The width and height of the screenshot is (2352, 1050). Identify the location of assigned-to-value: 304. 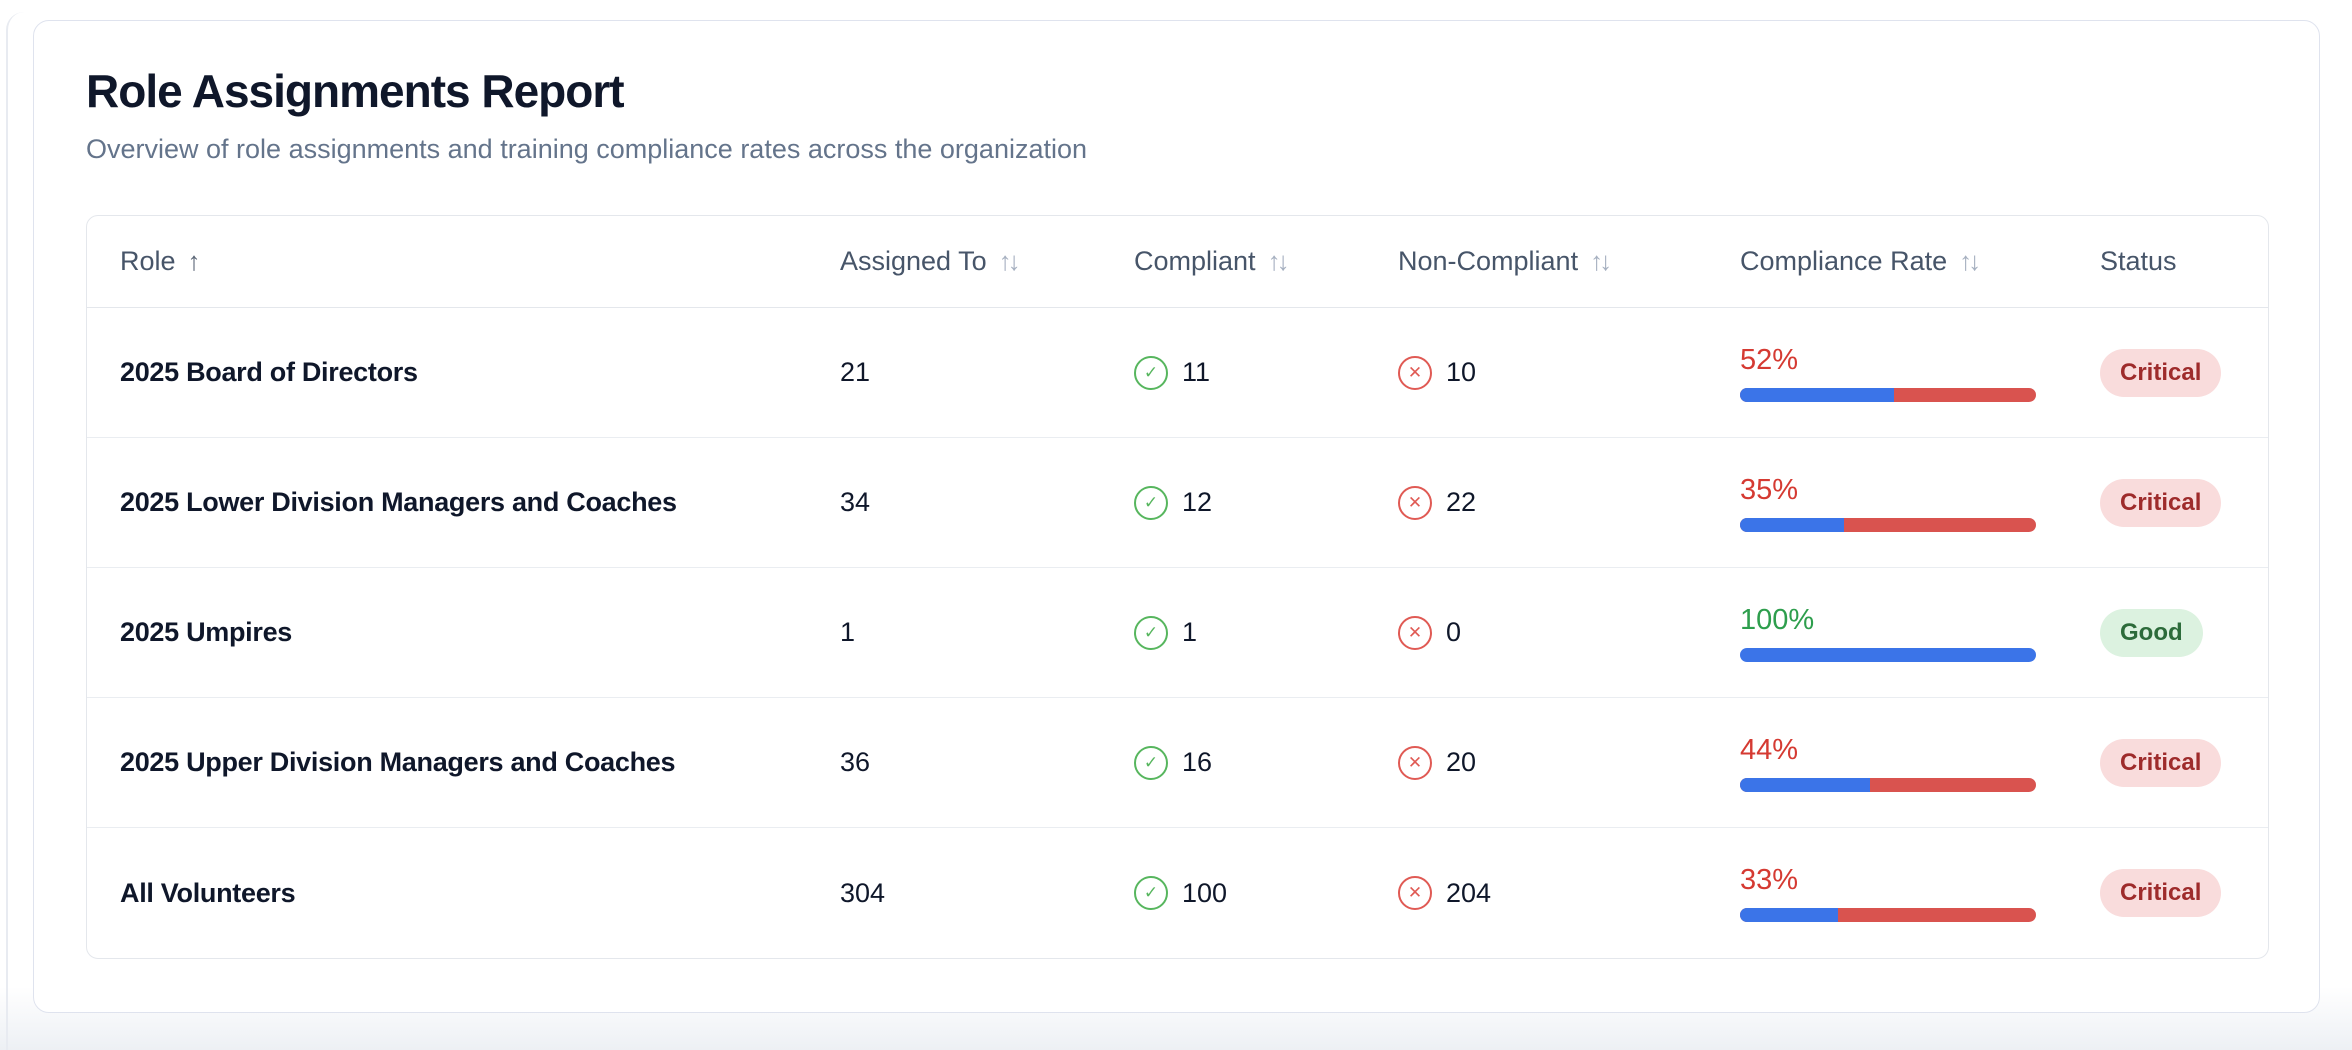
(863, 892).